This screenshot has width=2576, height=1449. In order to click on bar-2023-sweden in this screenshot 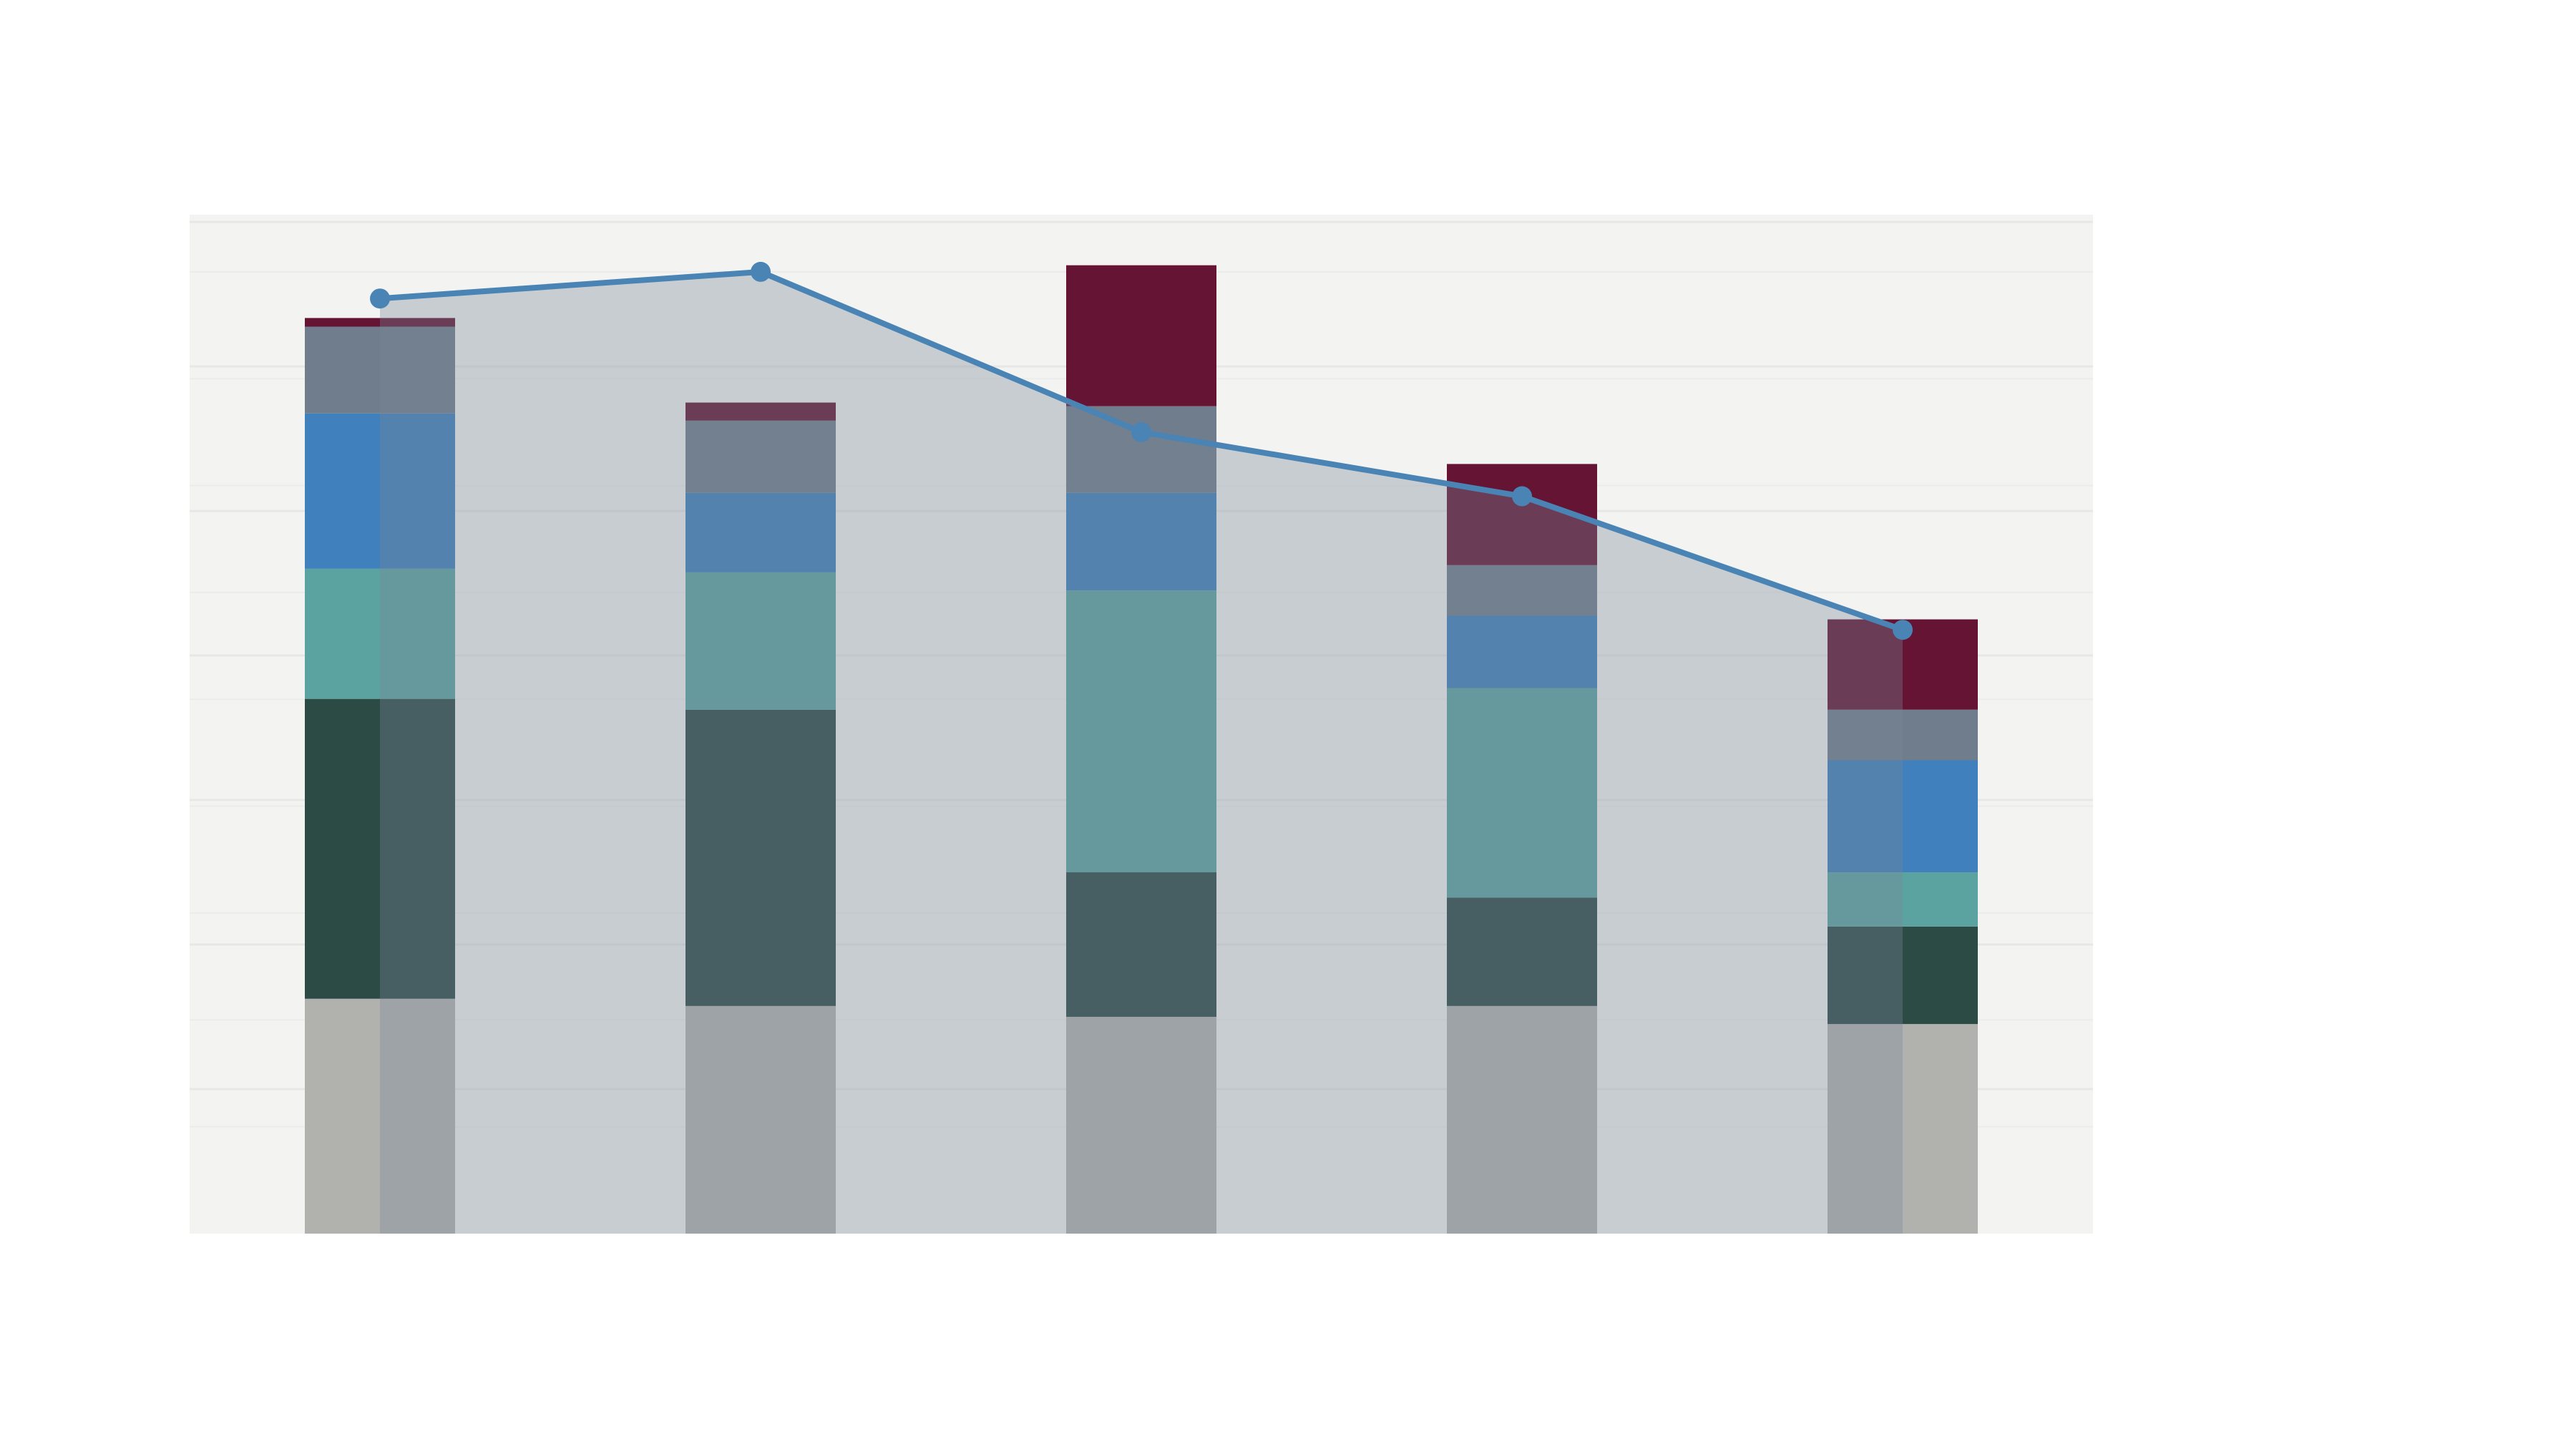, I will do `click(1522, 951)`.